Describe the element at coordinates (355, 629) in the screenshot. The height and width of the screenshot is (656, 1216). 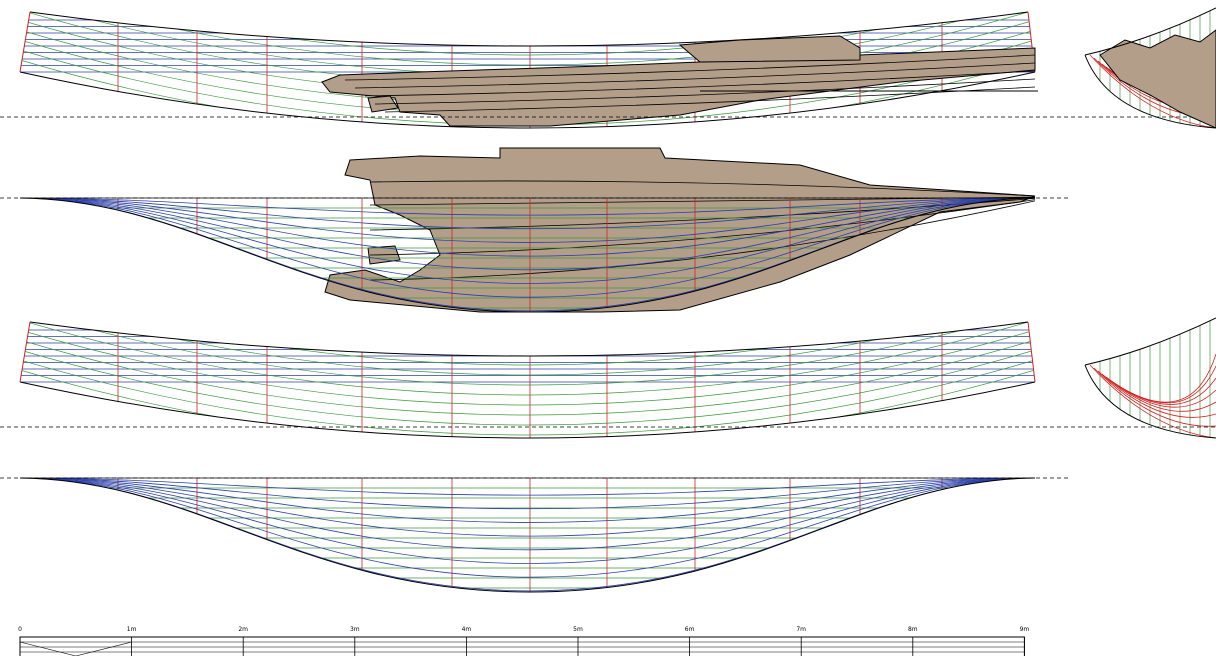
I see `scale-label: 3m` at that location.